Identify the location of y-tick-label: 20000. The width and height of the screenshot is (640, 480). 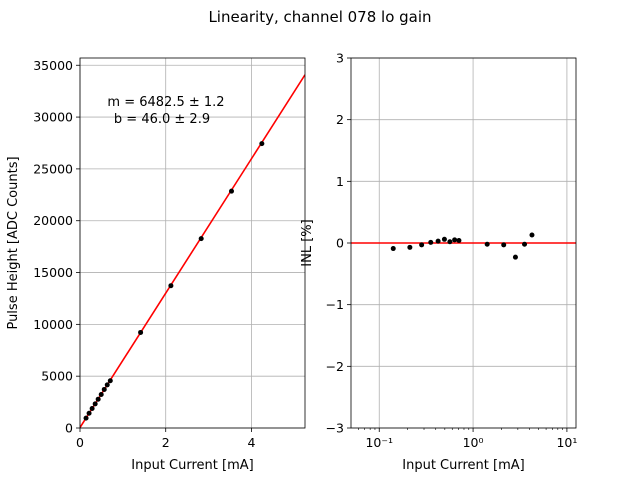
(53, 220).